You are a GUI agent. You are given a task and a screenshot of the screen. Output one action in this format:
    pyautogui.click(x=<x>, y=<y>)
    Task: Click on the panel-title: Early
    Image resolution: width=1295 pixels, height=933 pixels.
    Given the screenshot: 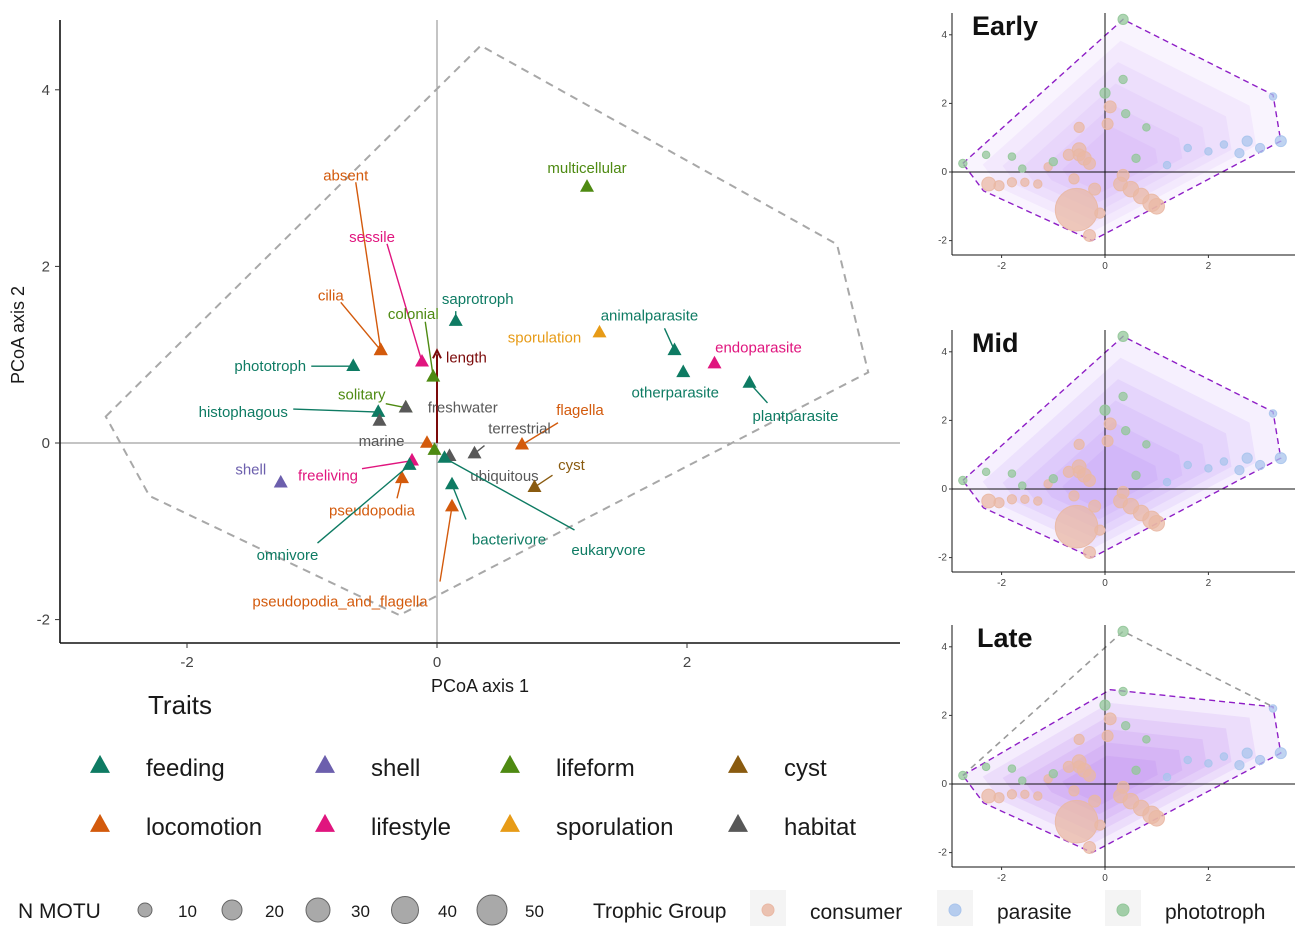 What is the action you would take?
    pyautogui.click(x=1005, y=26)
    